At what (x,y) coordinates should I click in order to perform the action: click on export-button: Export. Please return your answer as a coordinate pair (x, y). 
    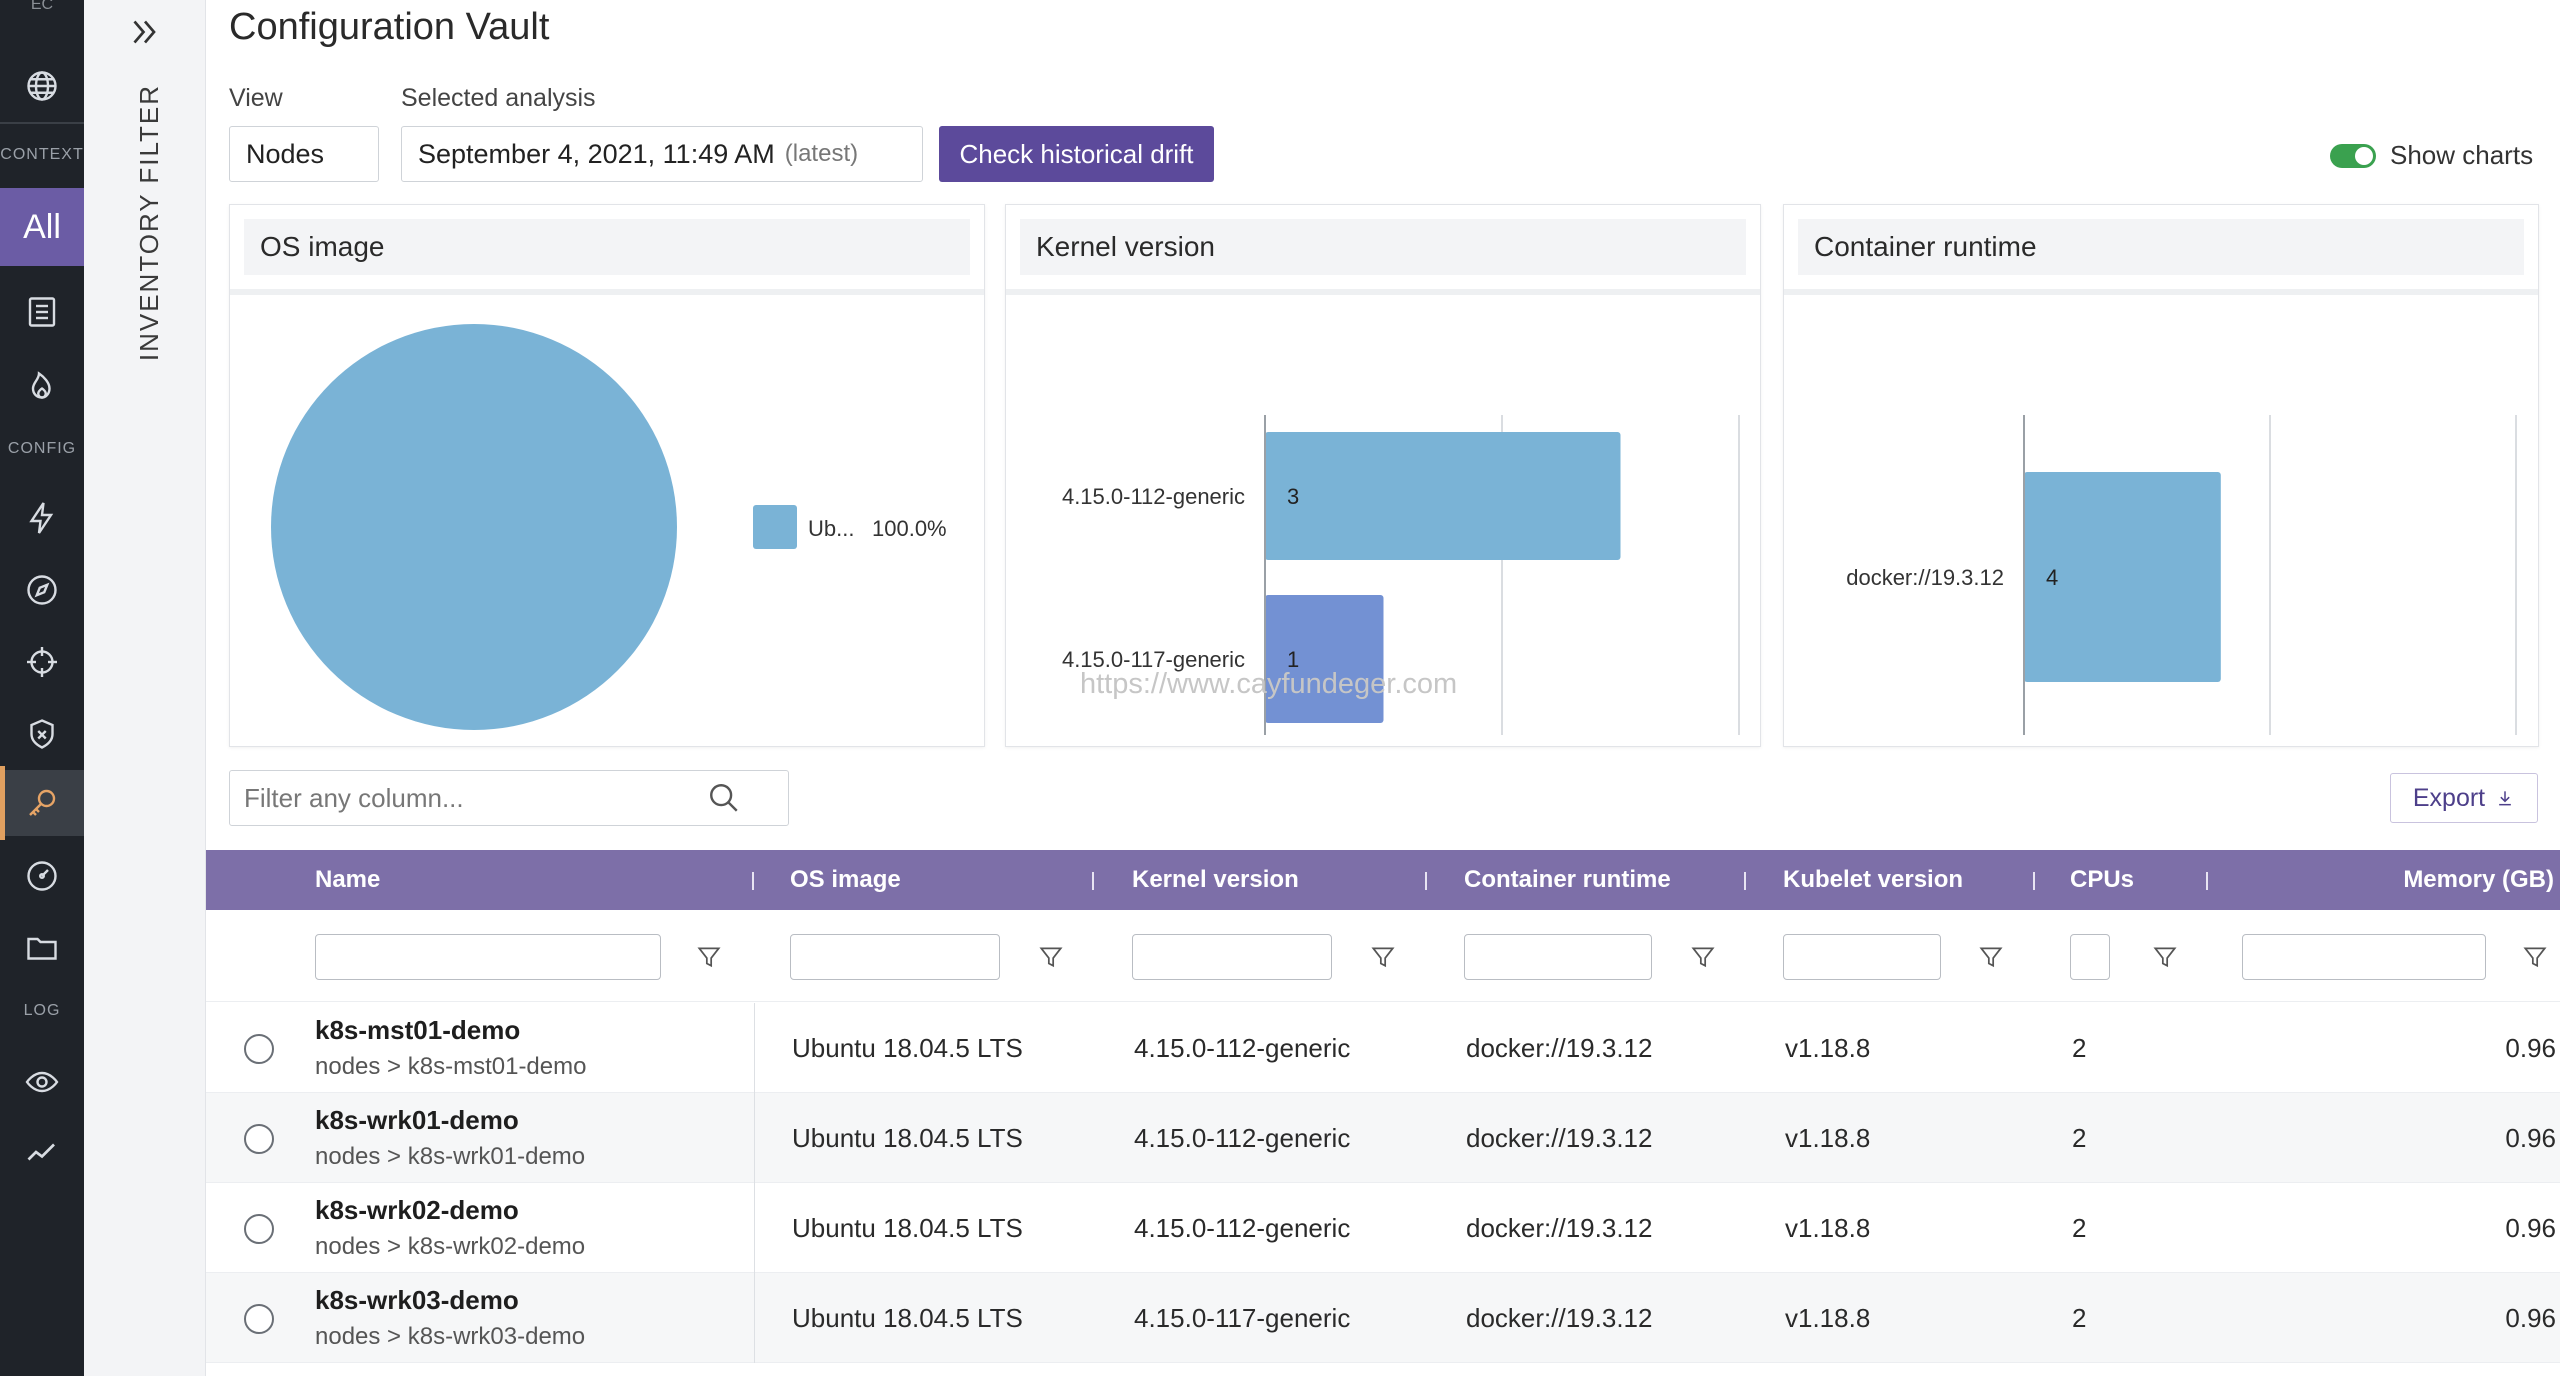
    Looking at the image, I should click on (2464, 798).